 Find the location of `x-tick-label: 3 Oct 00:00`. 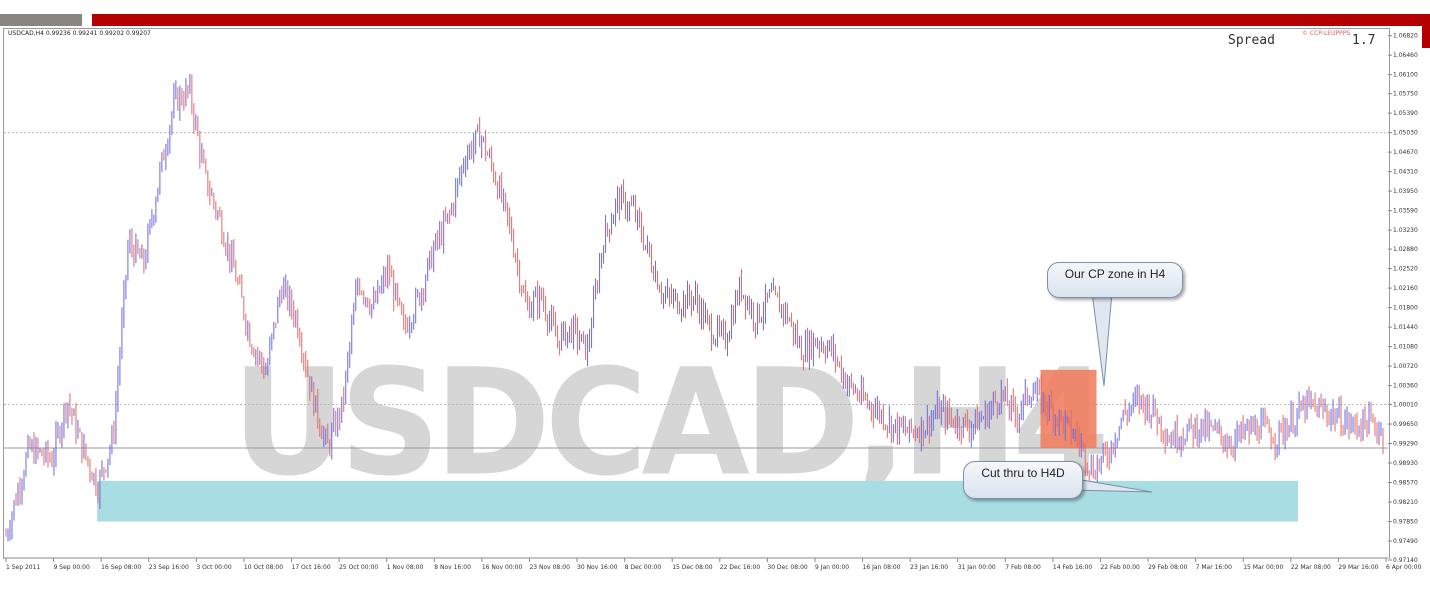

x-tick-label: 3 Oct 00:00 is located at coordinates (213, 567).